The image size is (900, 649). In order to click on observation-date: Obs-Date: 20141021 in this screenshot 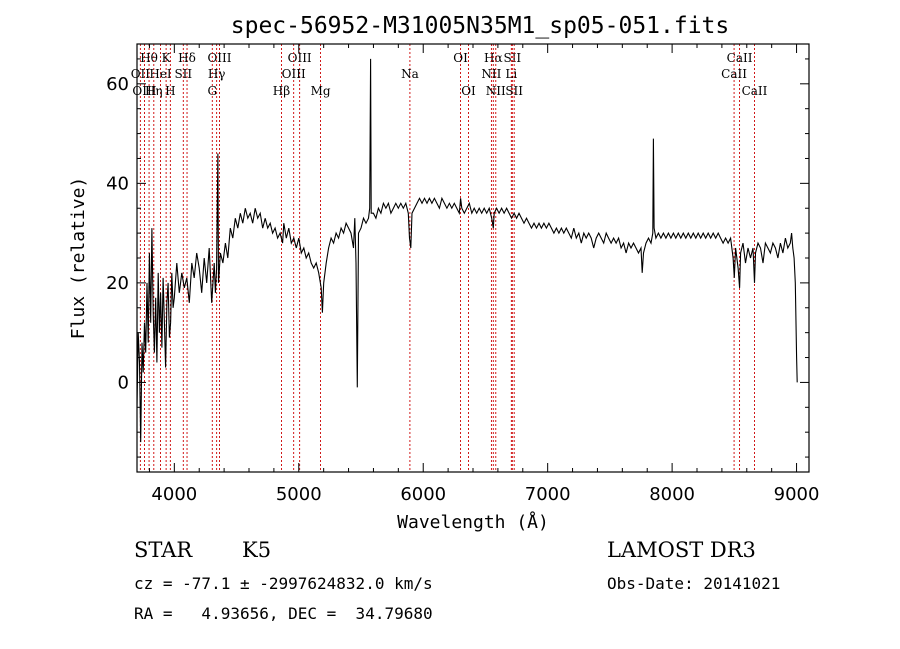, I will do `click(694, 583)`.